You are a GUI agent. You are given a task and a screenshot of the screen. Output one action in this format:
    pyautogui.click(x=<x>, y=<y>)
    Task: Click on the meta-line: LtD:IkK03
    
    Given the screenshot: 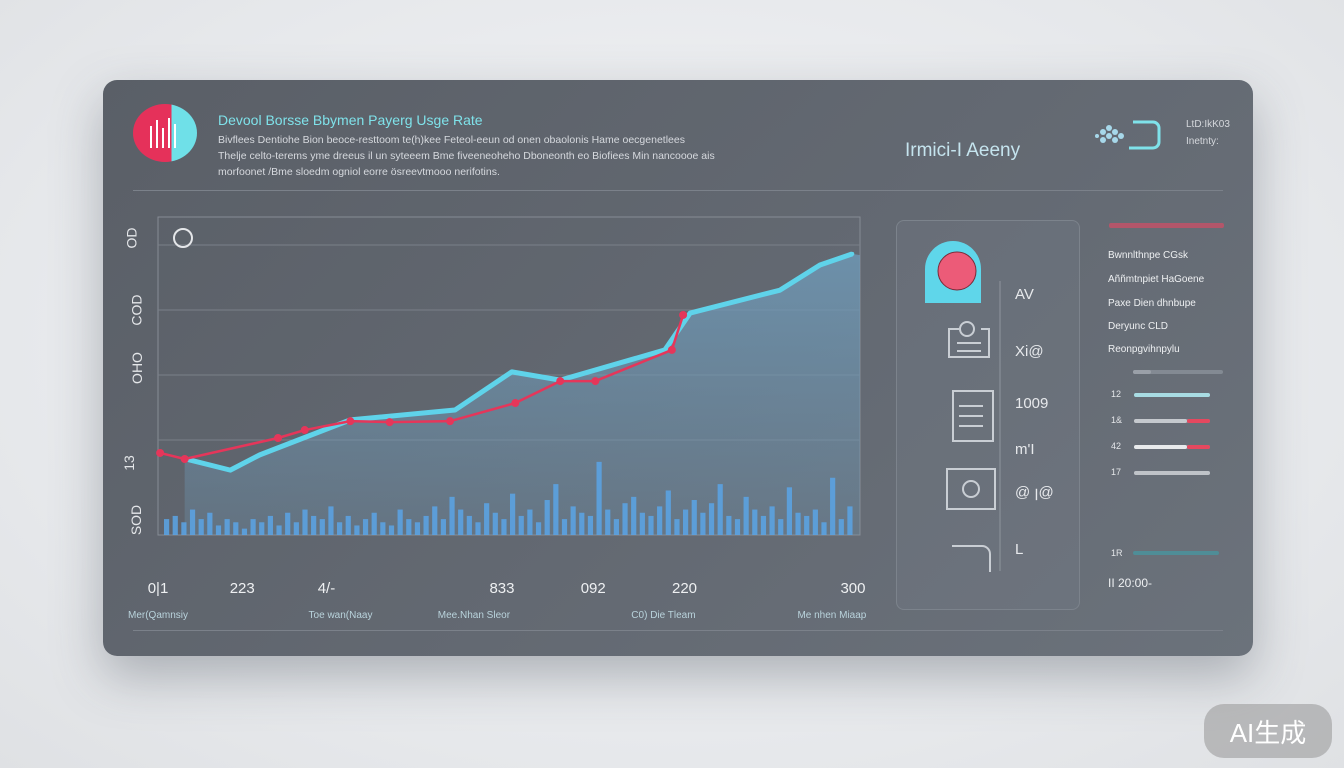 What is the action you would take?
    pyautogui.click(x=1208, y=124)
    